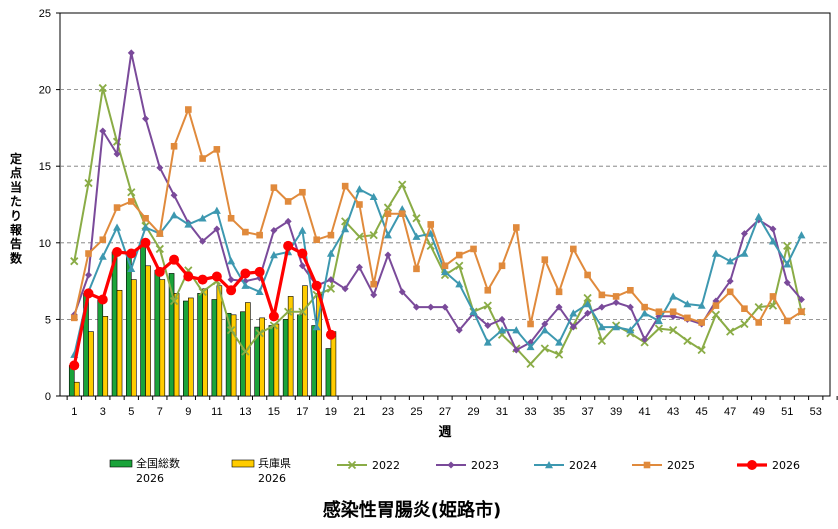  Describe the element at coordinates (74, 412) in the screenshot. I see `x-tick-label: 1` at that location.